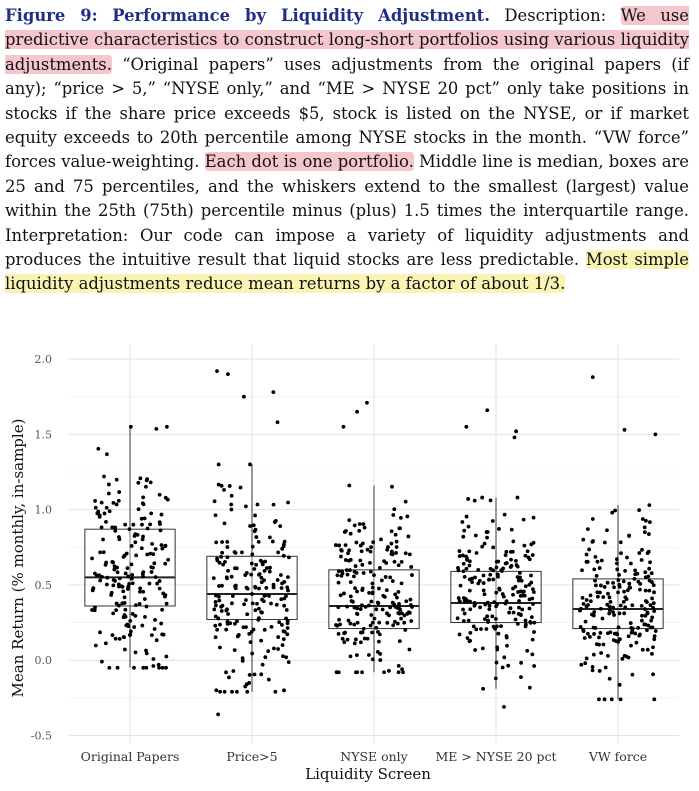 The height and width of the screenshot is (791, 699). Describe the element at coordinates (41, 735) in the screenshot. I see `y-tick-label: -0.5` at that location.